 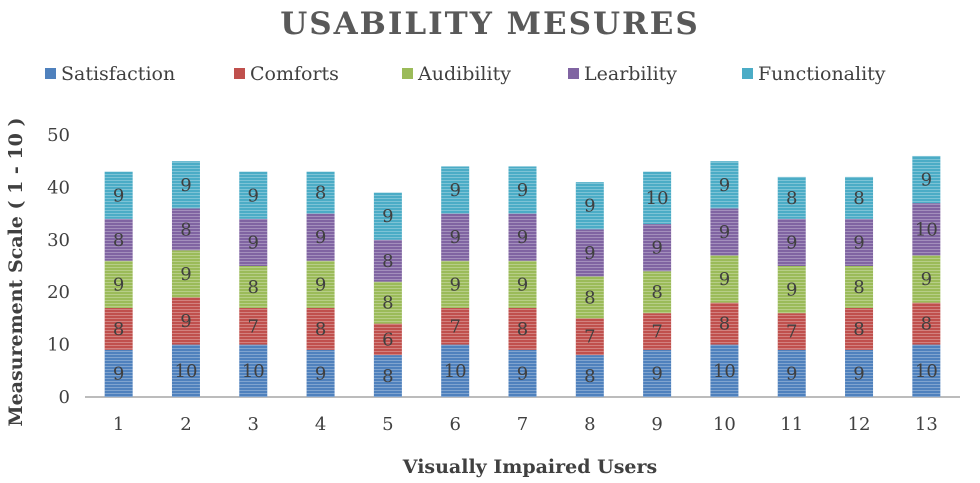 I want to click on bar-stack-user-13: 10 8 9 10 9, so click(x=926, y=276).